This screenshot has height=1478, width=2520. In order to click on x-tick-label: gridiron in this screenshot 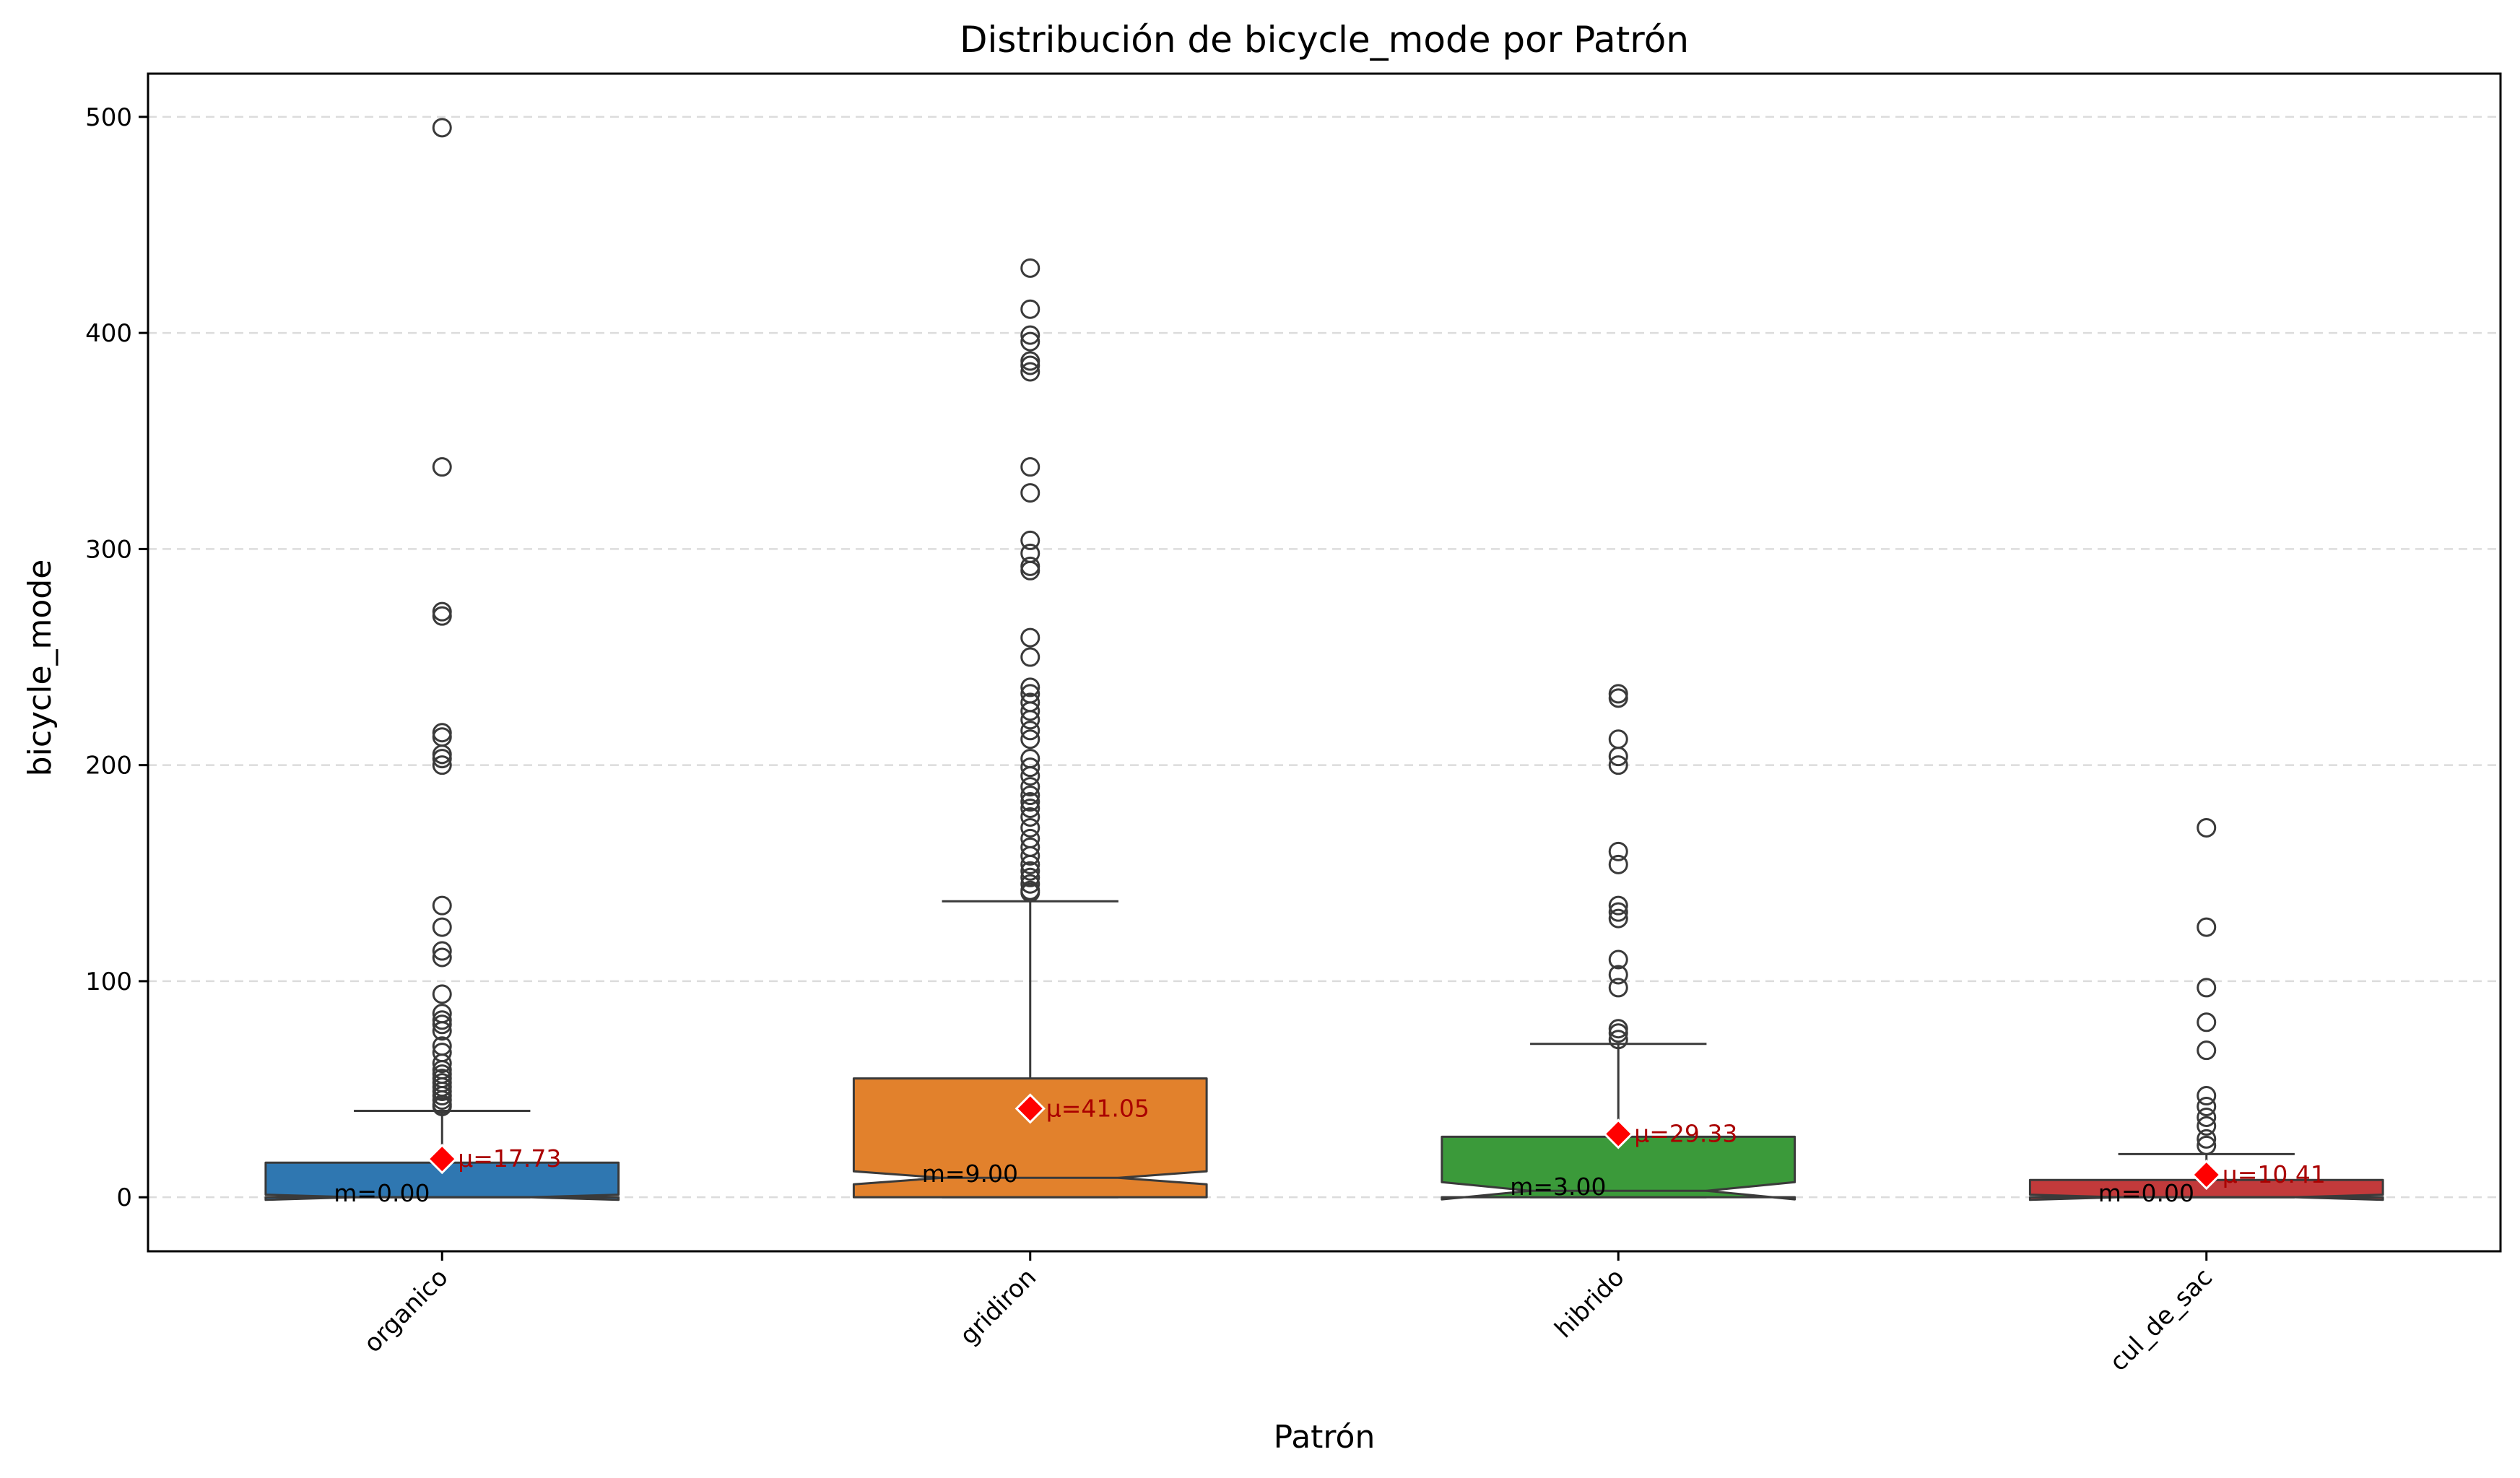, I will do `click(998, 1306)`.